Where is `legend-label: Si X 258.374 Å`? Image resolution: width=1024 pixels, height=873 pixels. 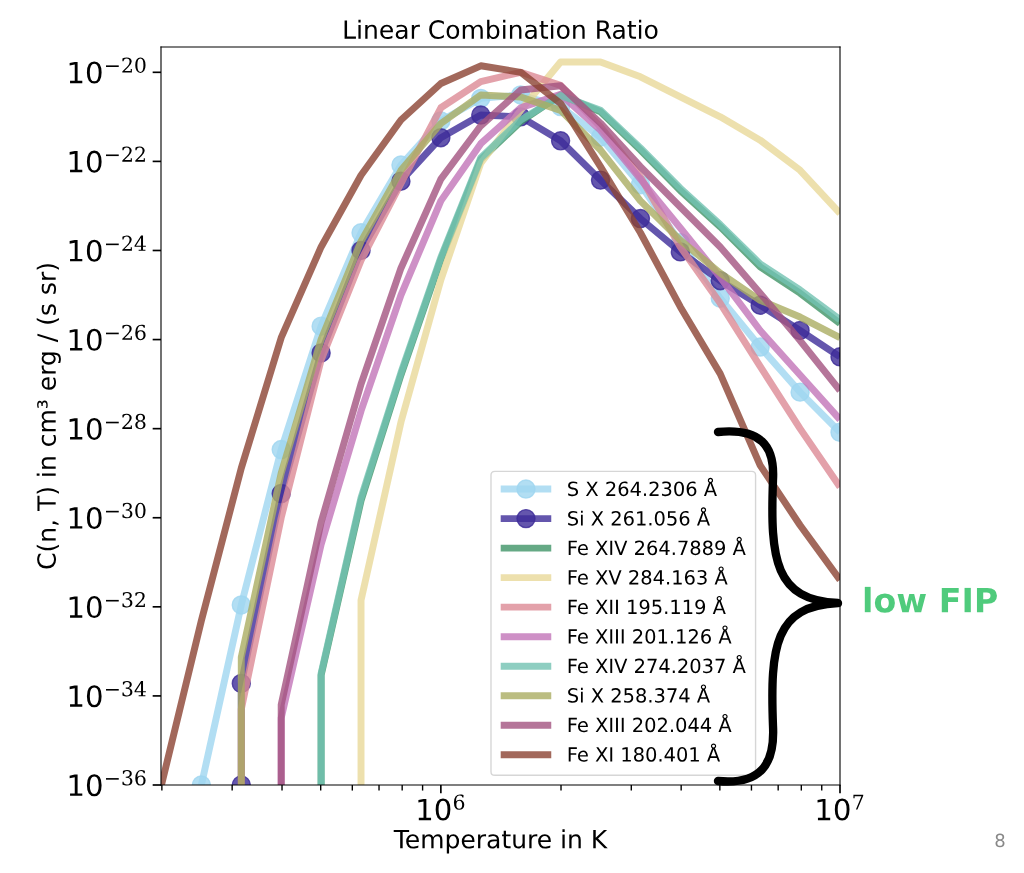
legend-label: Si X 258.374 Å is located at coordinates (639, 693).